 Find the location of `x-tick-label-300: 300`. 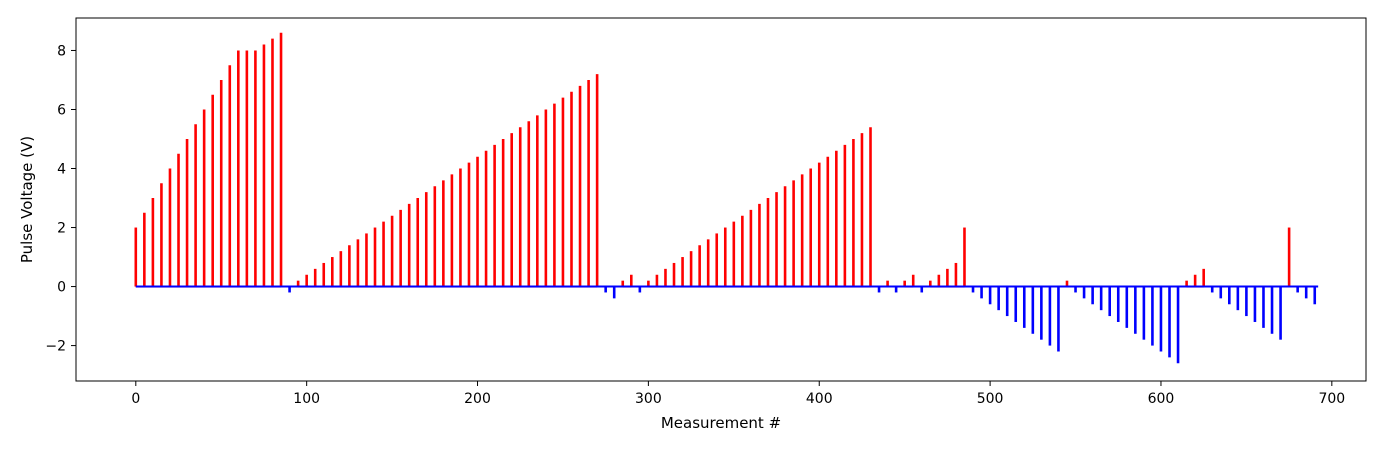

x-tick-label-300: 300 is located at coordinates (648, 399).